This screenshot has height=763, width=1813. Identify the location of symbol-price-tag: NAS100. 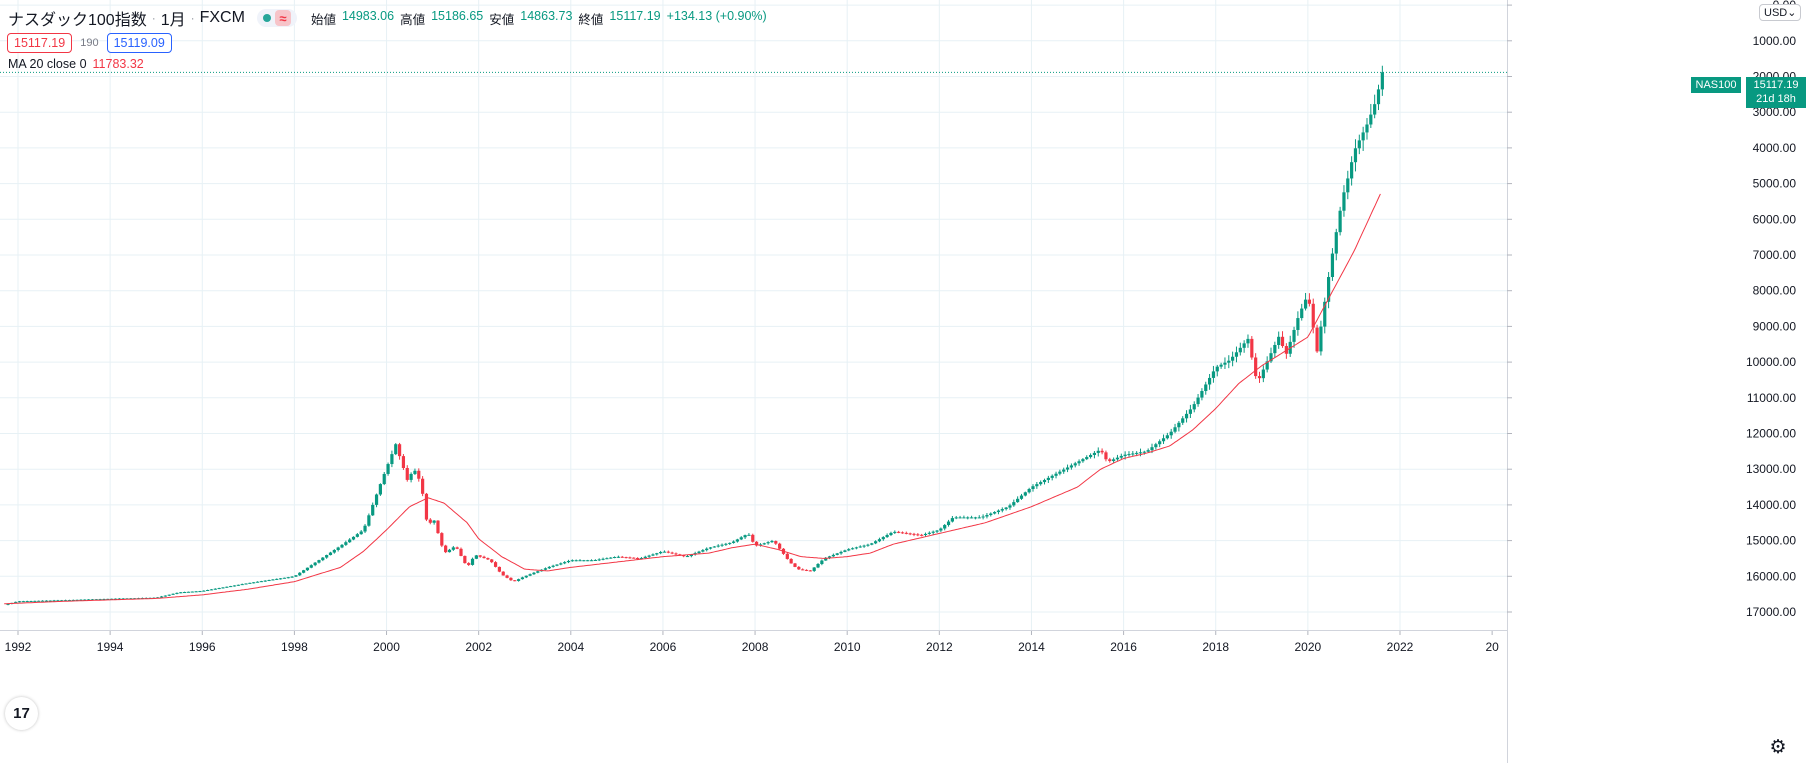
(1716, 85).